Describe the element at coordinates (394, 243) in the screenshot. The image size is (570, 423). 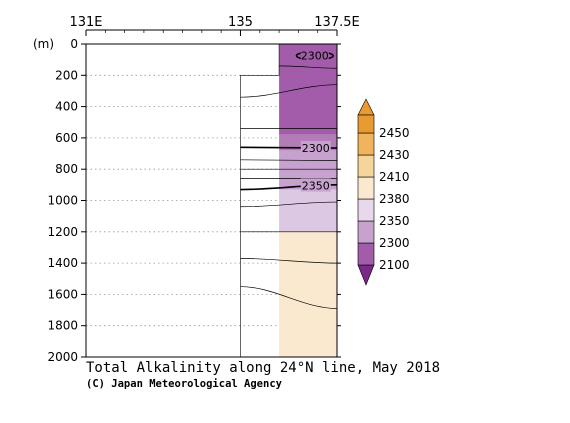
I see `legend-label: 2300` at that location.